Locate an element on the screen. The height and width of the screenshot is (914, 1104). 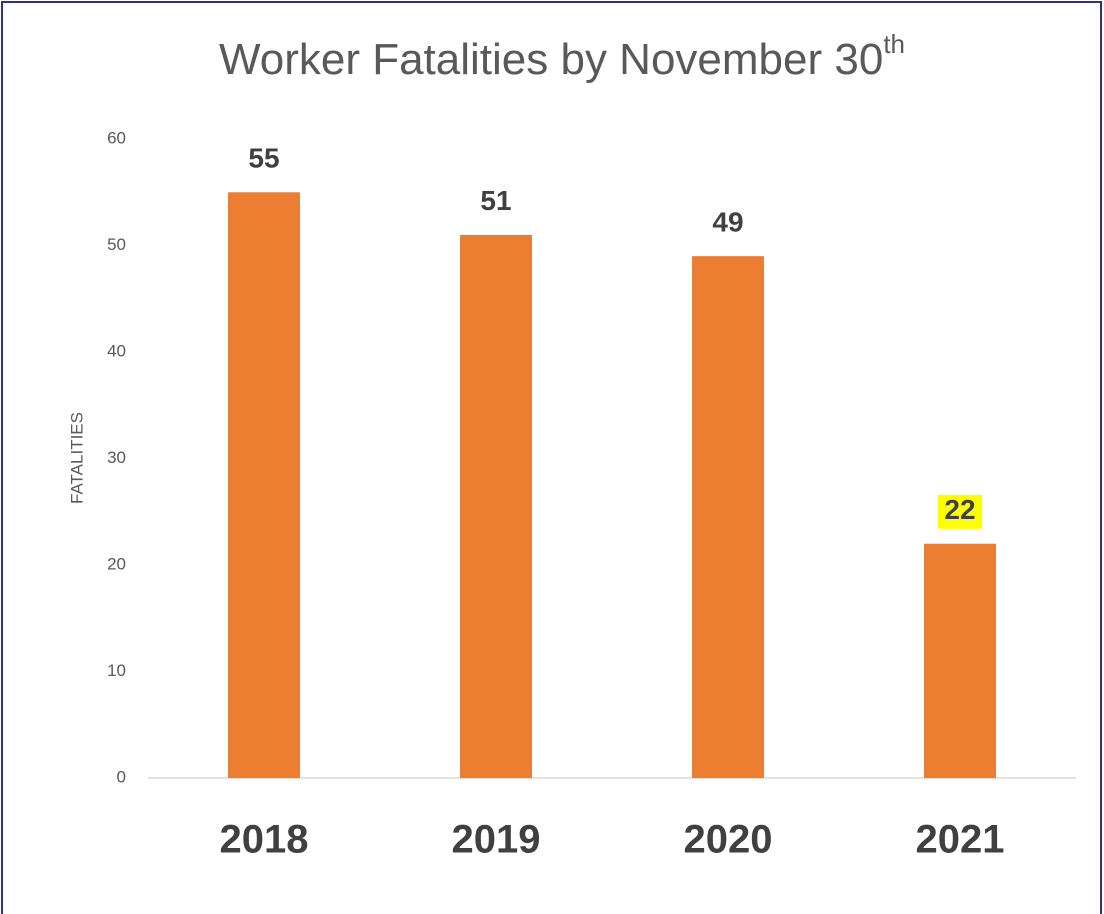
title-text: Worker Fatalities by November 30 is located at coordinates (551, 59).